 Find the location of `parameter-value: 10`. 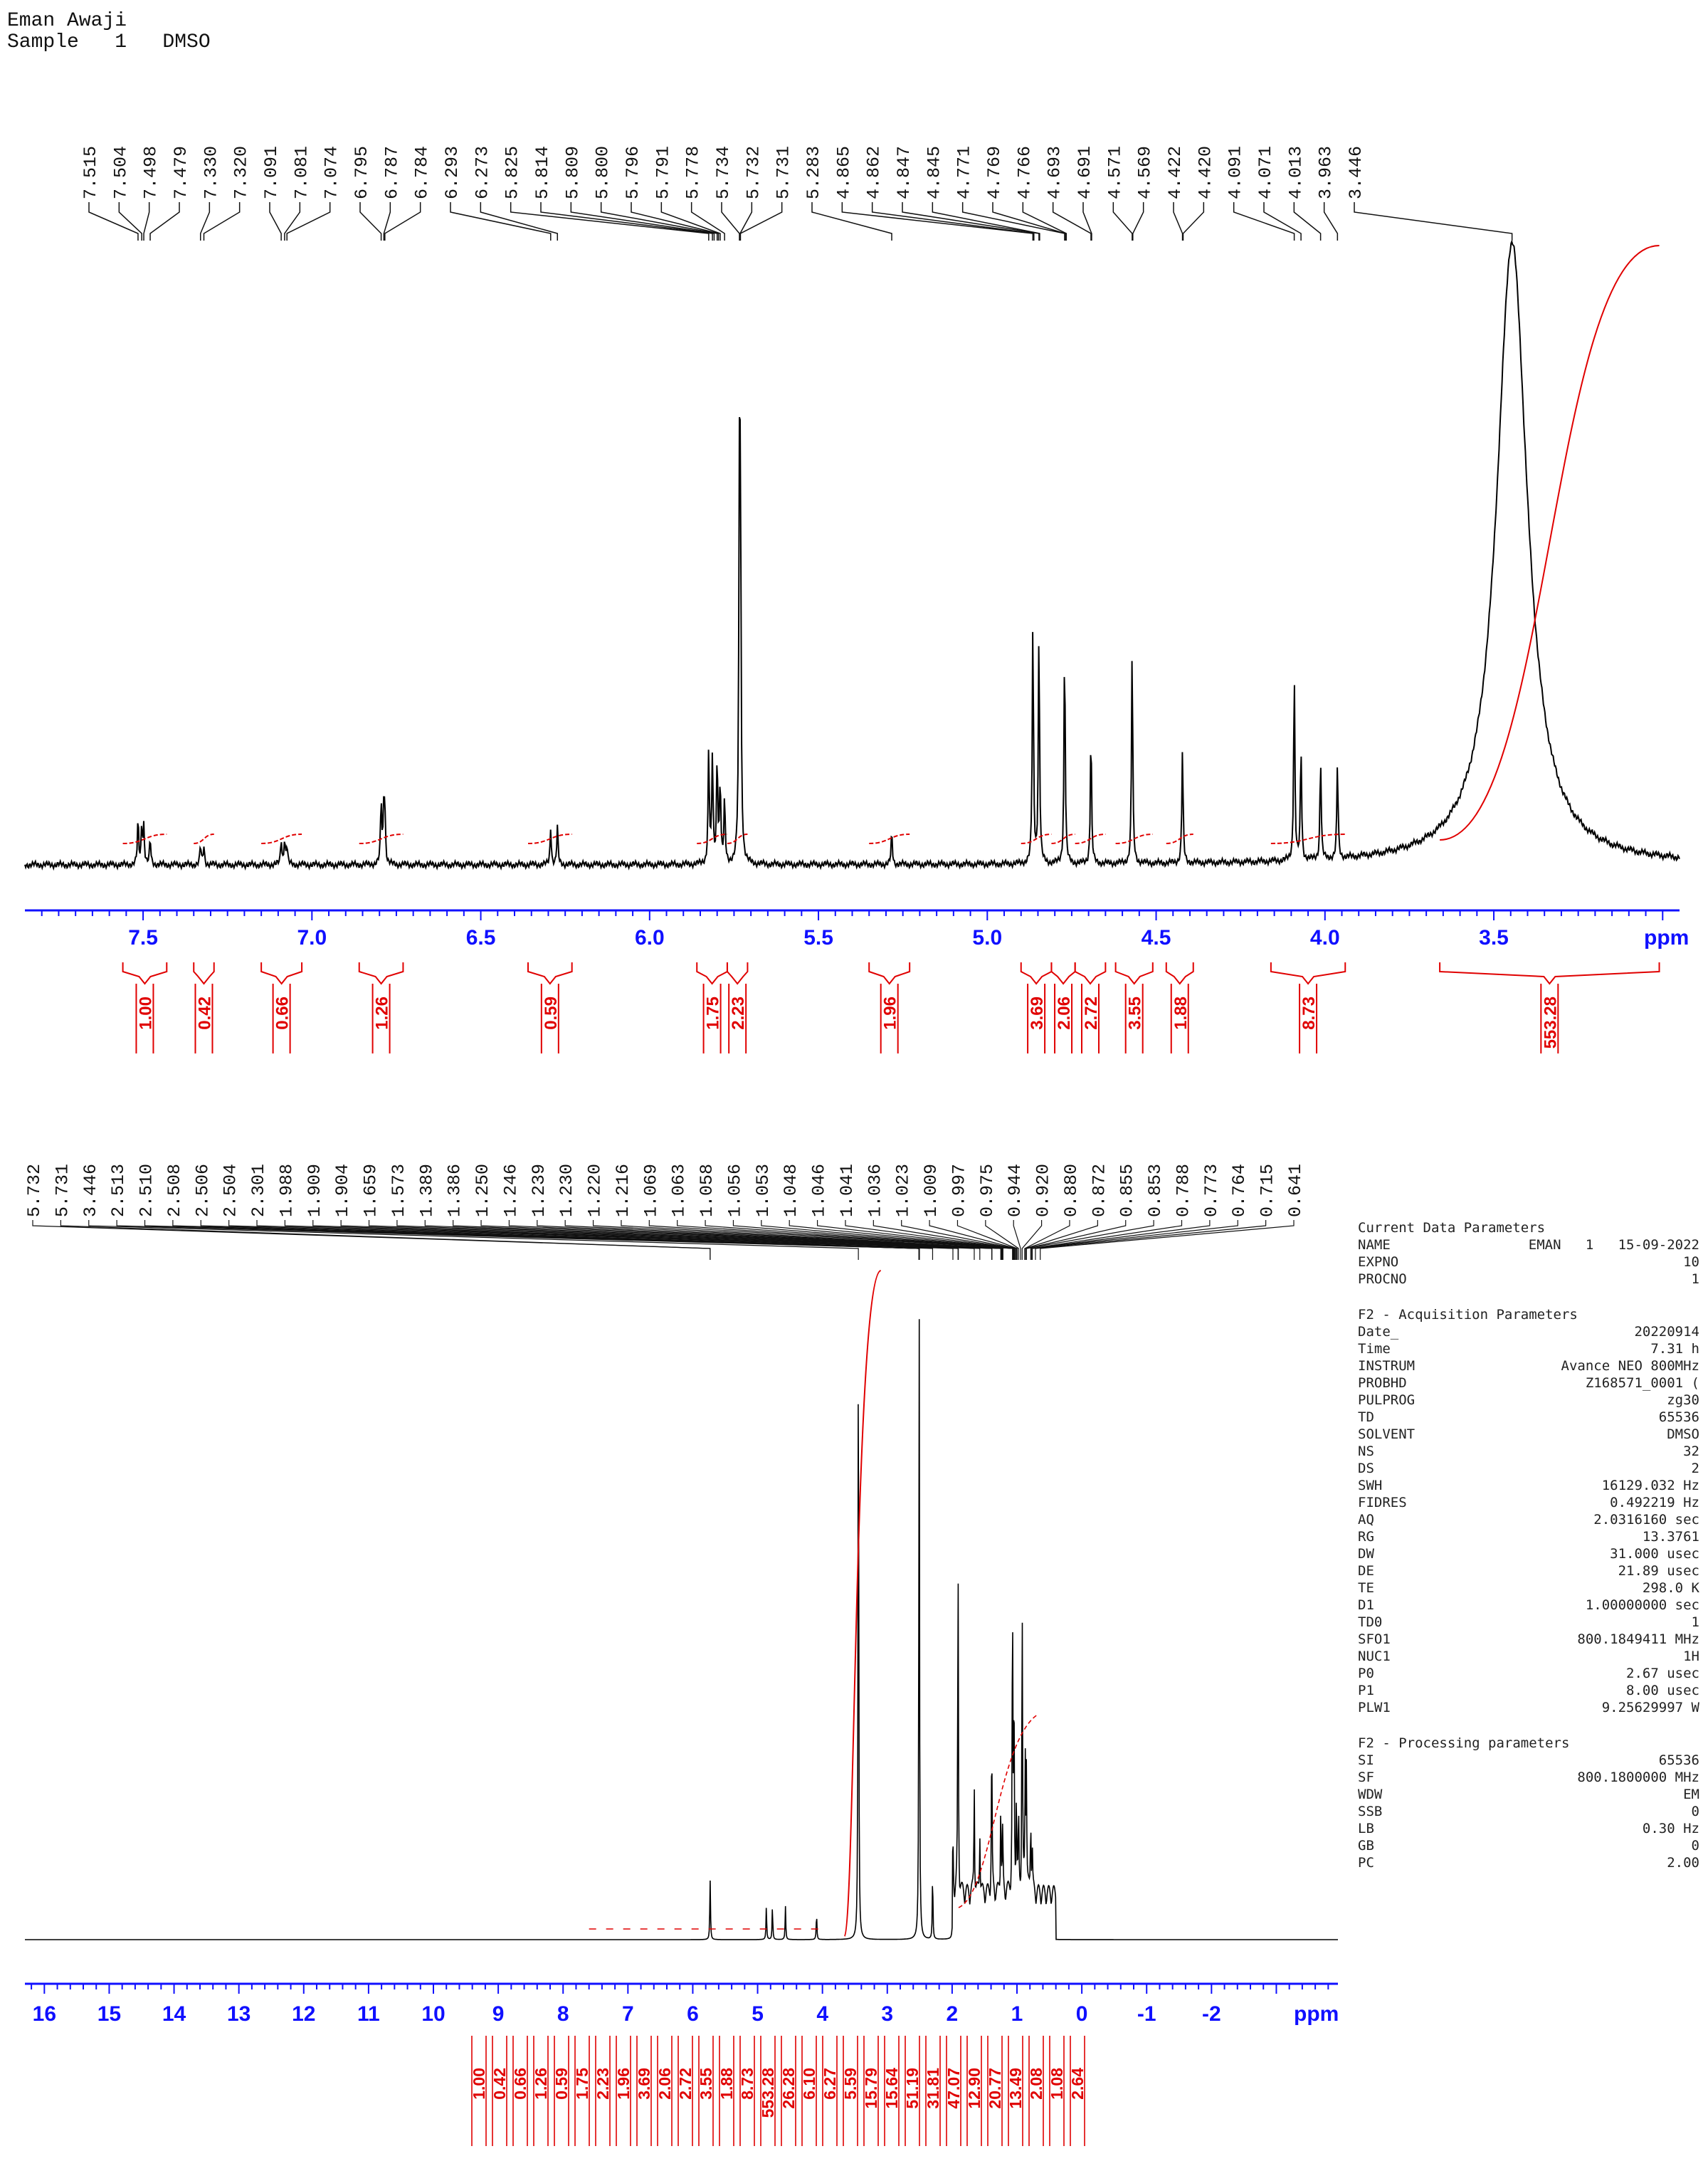

parameter-value: 10 is located at coordinates (1691, 1262).